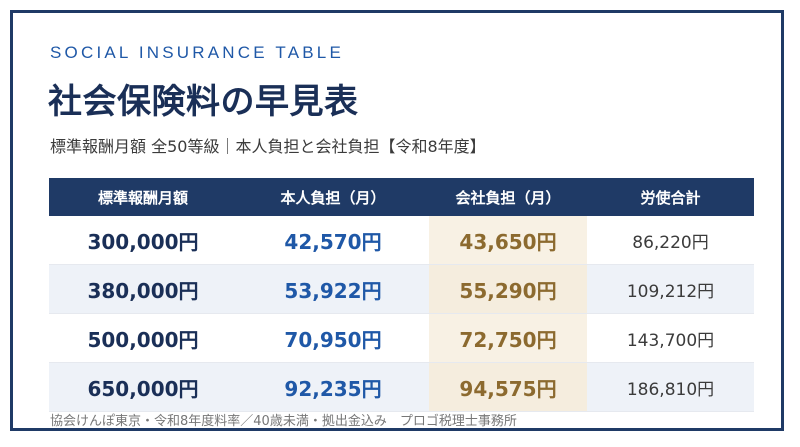  I want to click on company-burden-cell: 72,750円, so click(508, 338).